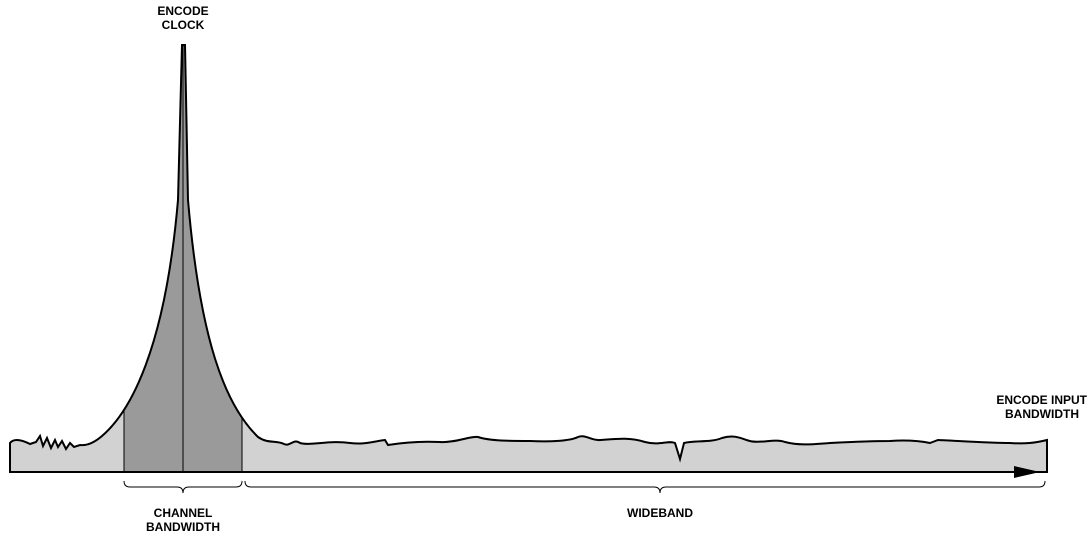 The image size is (1091, 539). I want to click on arrow-head, so click(1027, 472).